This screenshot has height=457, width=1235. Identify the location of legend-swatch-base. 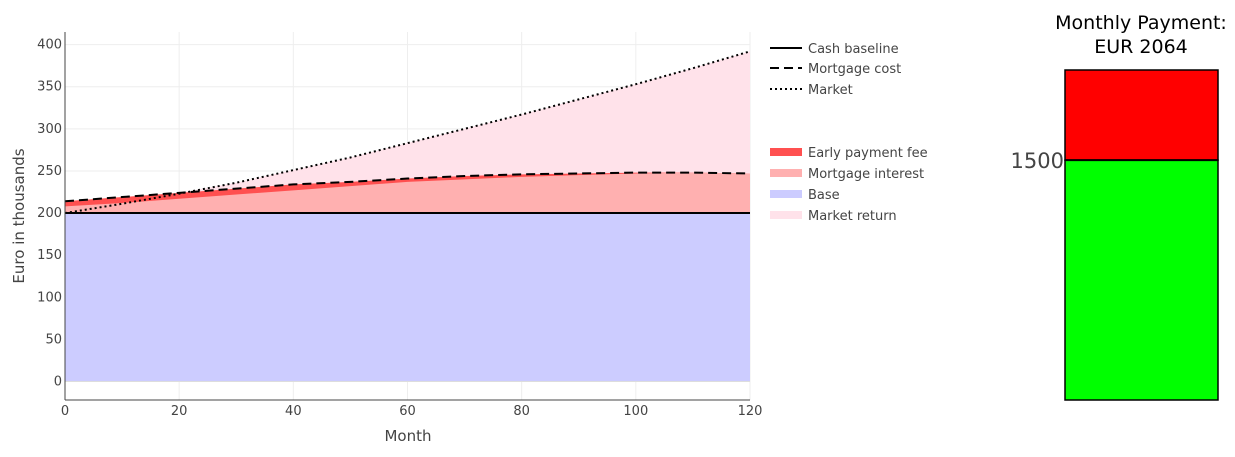
(786, 194).